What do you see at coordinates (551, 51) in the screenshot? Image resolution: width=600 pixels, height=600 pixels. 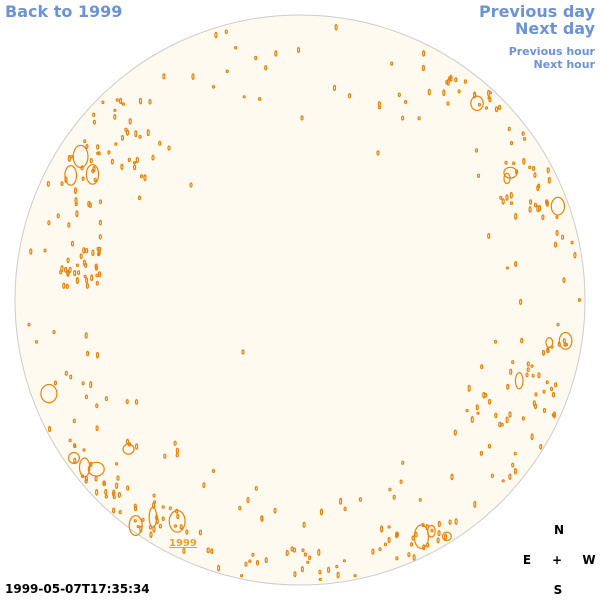 I see `previous-hour-link: Previous hour` at bounding box center [551, 51].